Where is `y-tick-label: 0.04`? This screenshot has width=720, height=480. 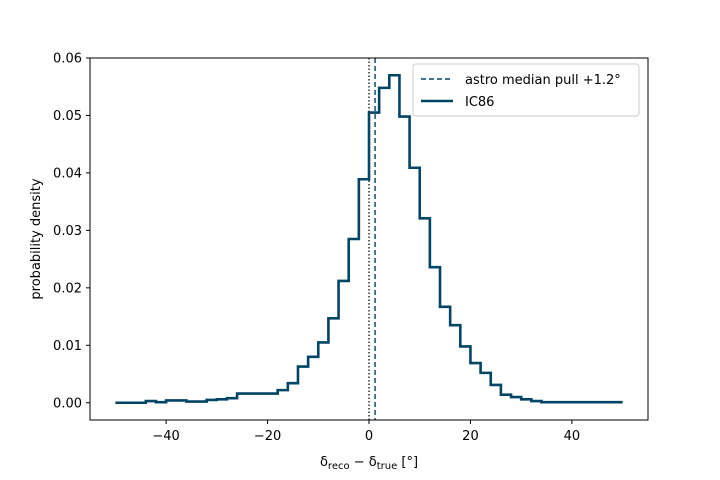
y-tick-label: 0.04 is located at coordinates (67, 173).